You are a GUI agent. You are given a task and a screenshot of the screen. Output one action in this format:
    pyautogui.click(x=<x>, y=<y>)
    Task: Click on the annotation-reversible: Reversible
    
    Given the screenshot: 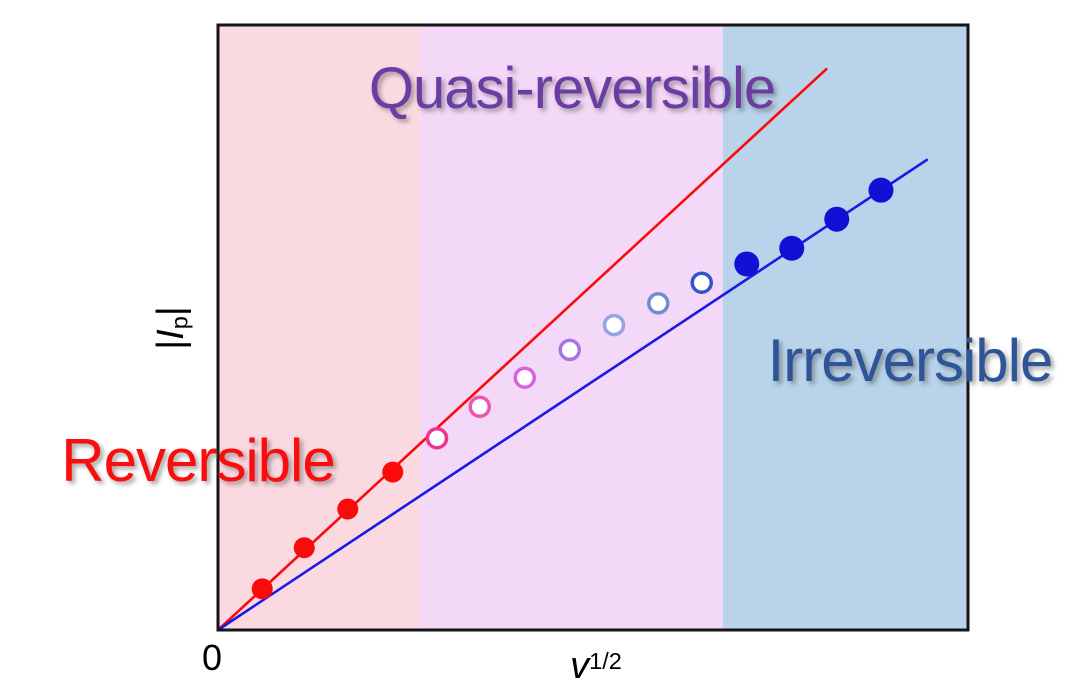 What is the action you would take?
    pyautogui.click(x=198, y=460)
    